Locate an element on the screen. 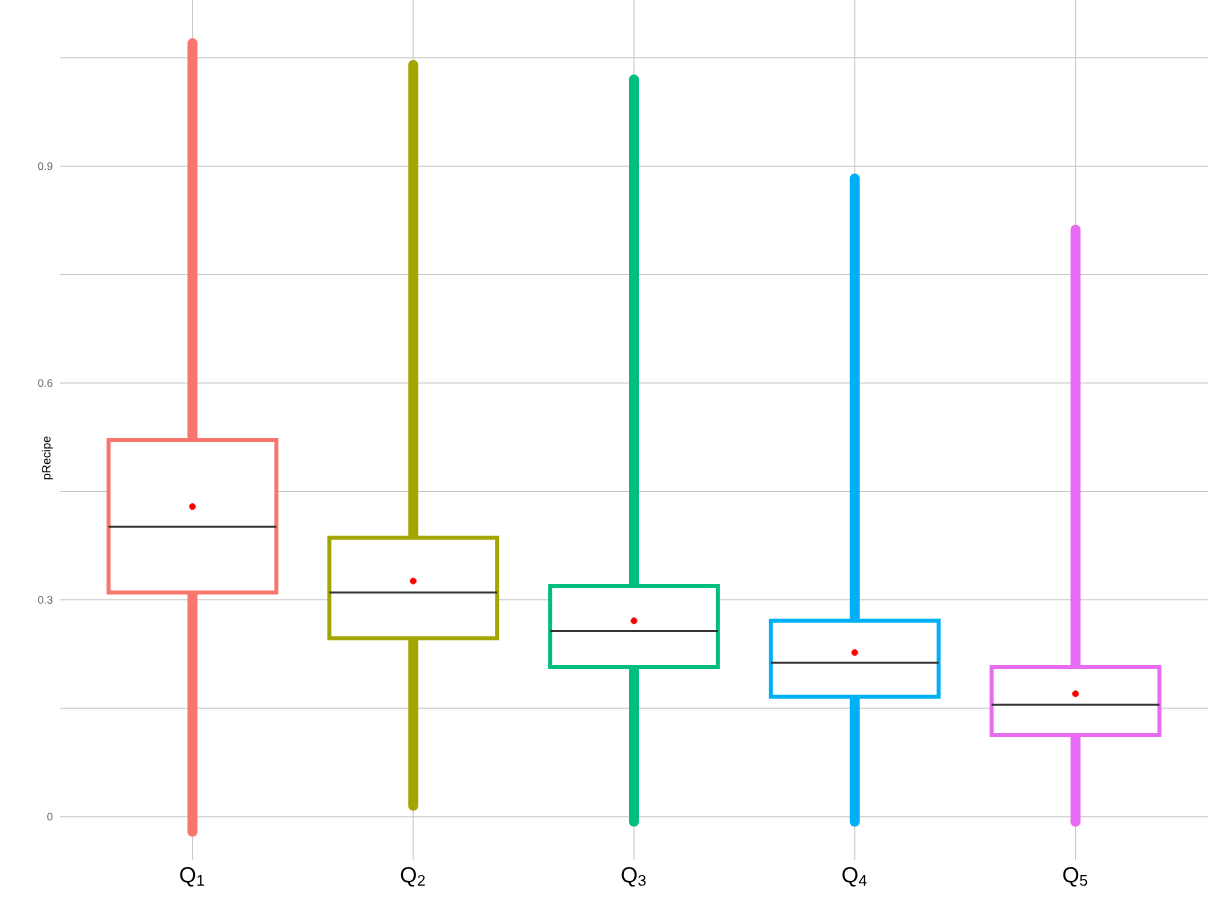 This screenshot has width=1212, height=918. x-tick-label: Q$_{1}$ is located at coordinates (192, 877).